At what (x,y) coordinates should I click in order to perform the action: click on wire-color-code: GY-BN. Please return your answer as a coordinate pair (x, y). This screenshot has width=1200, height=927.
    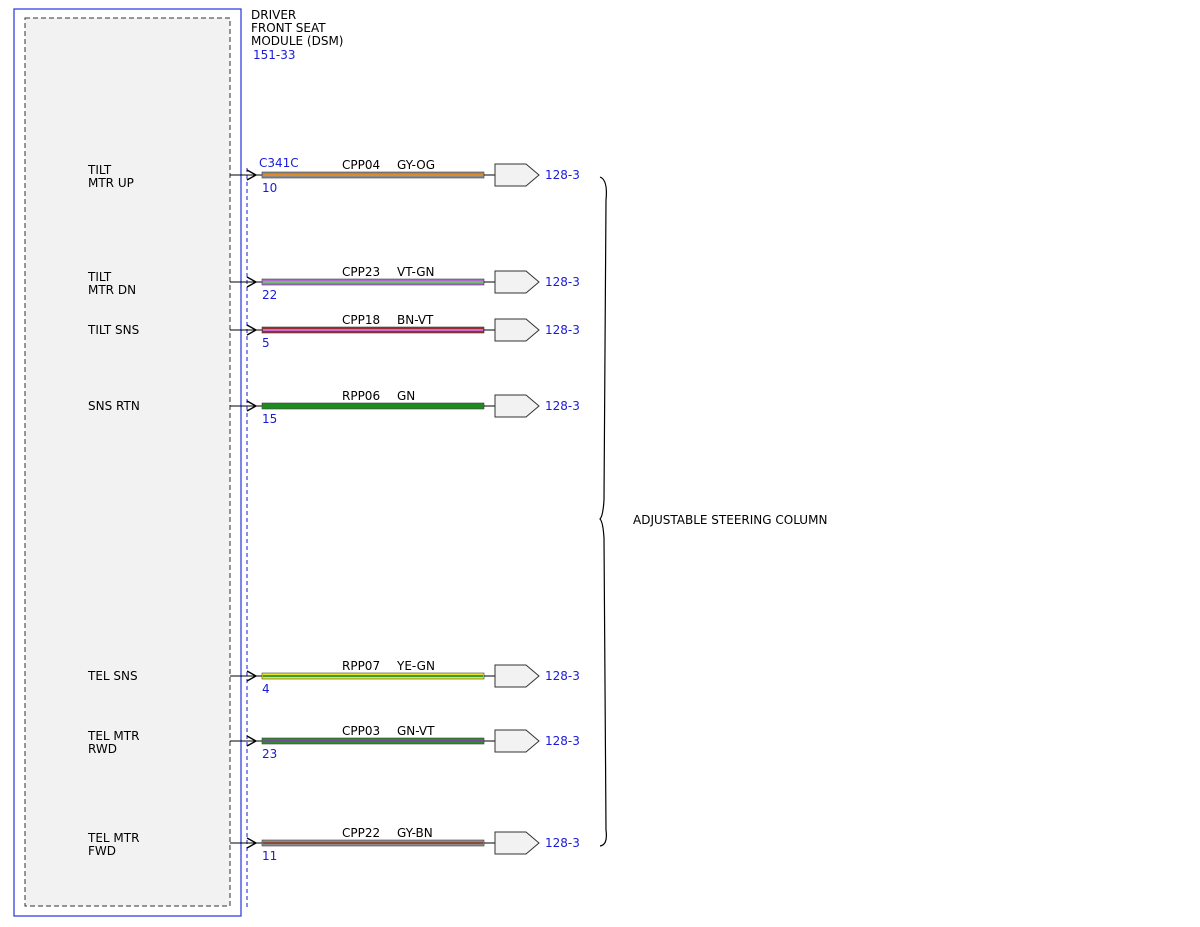
    Looking at the image, I should click on (415, 833).